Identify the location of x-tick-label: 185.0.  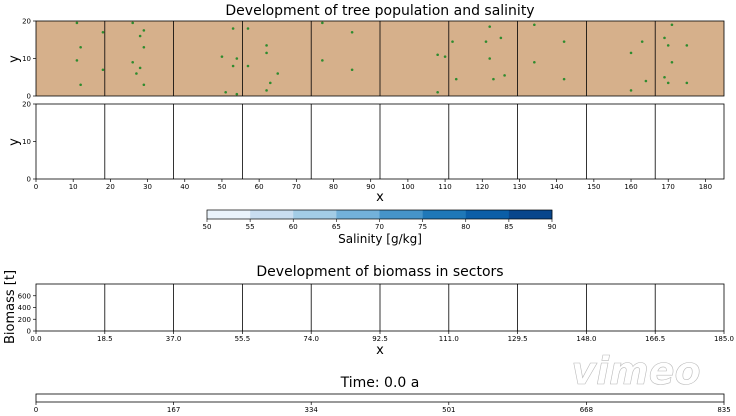
(724, 339).